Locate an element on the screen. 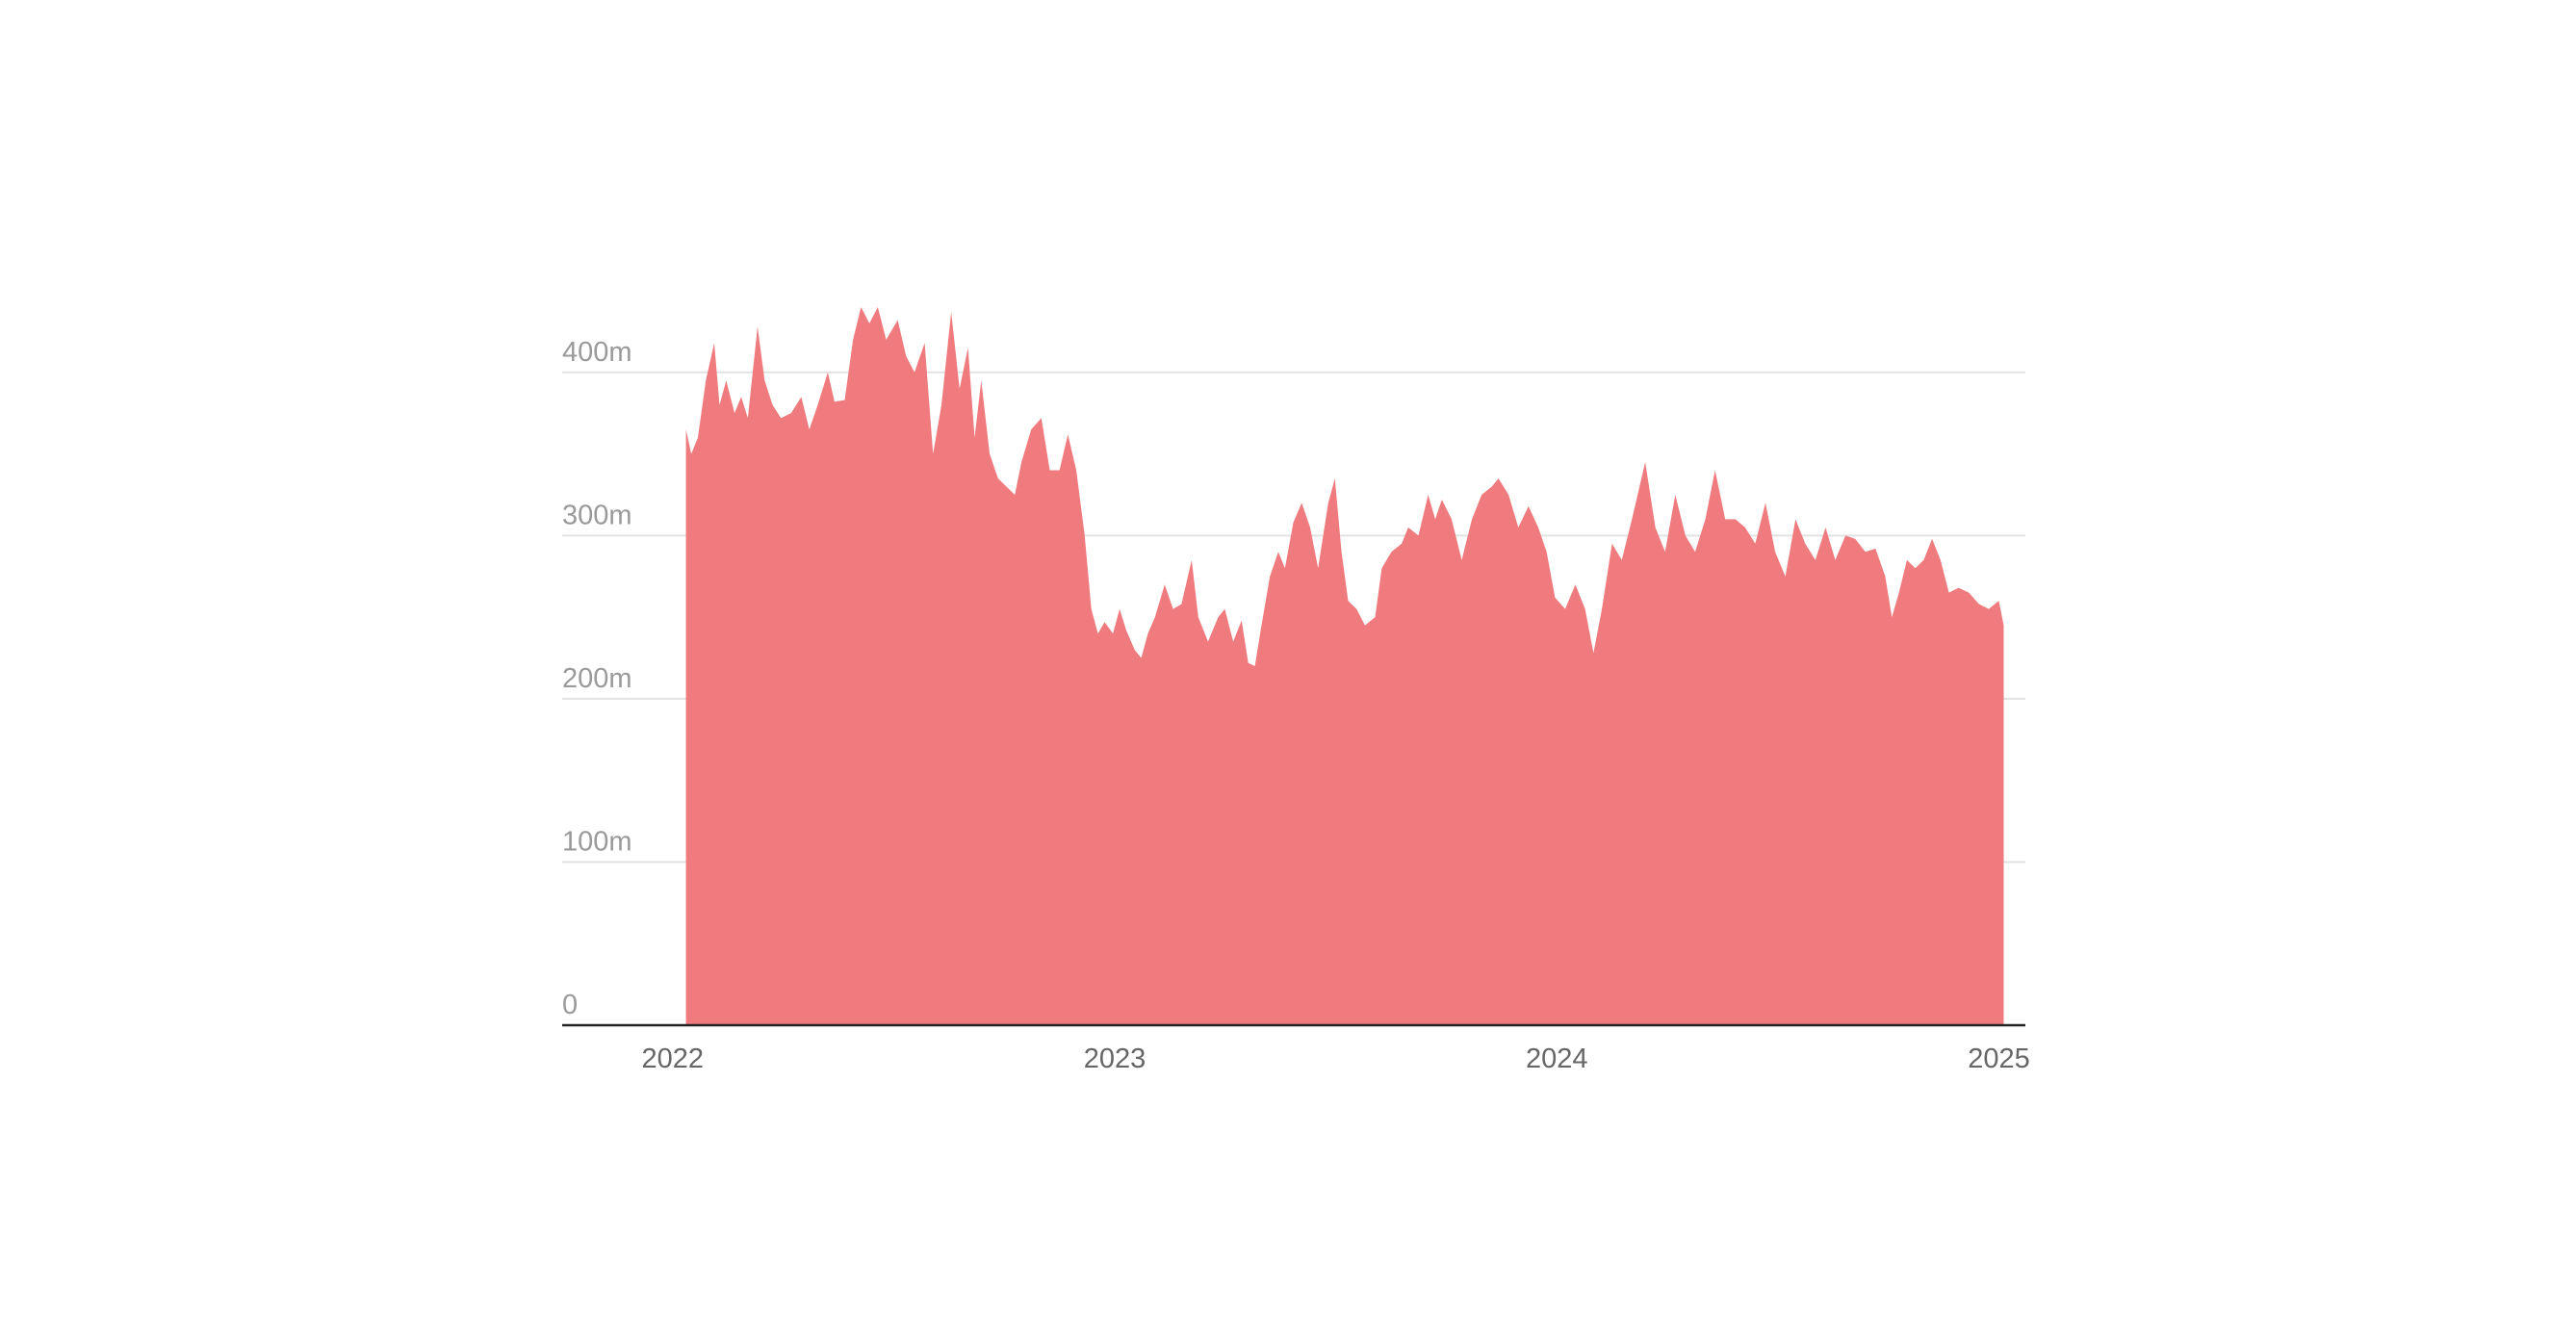 The width and height of the screenshot is (2576, 1340). x-tick-label: 2023 is located at coordinates (1115, 1059).